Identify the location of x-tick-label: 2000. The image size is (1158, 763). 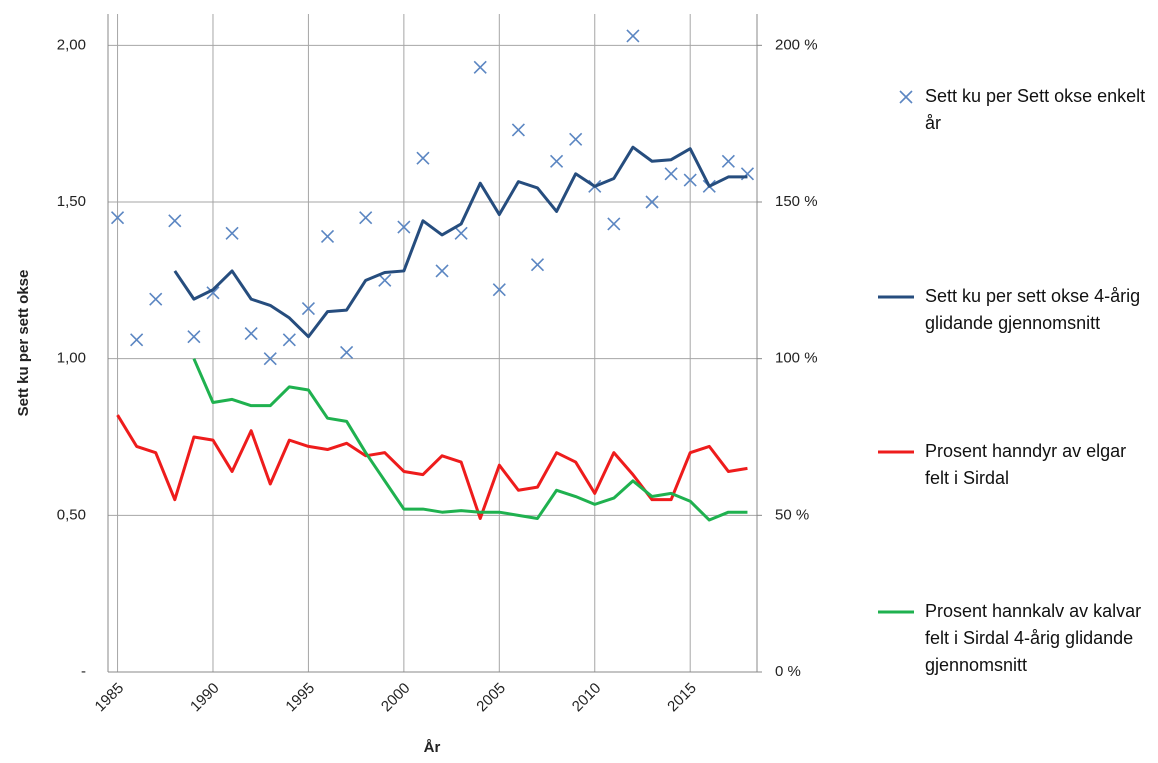
(396, 698).